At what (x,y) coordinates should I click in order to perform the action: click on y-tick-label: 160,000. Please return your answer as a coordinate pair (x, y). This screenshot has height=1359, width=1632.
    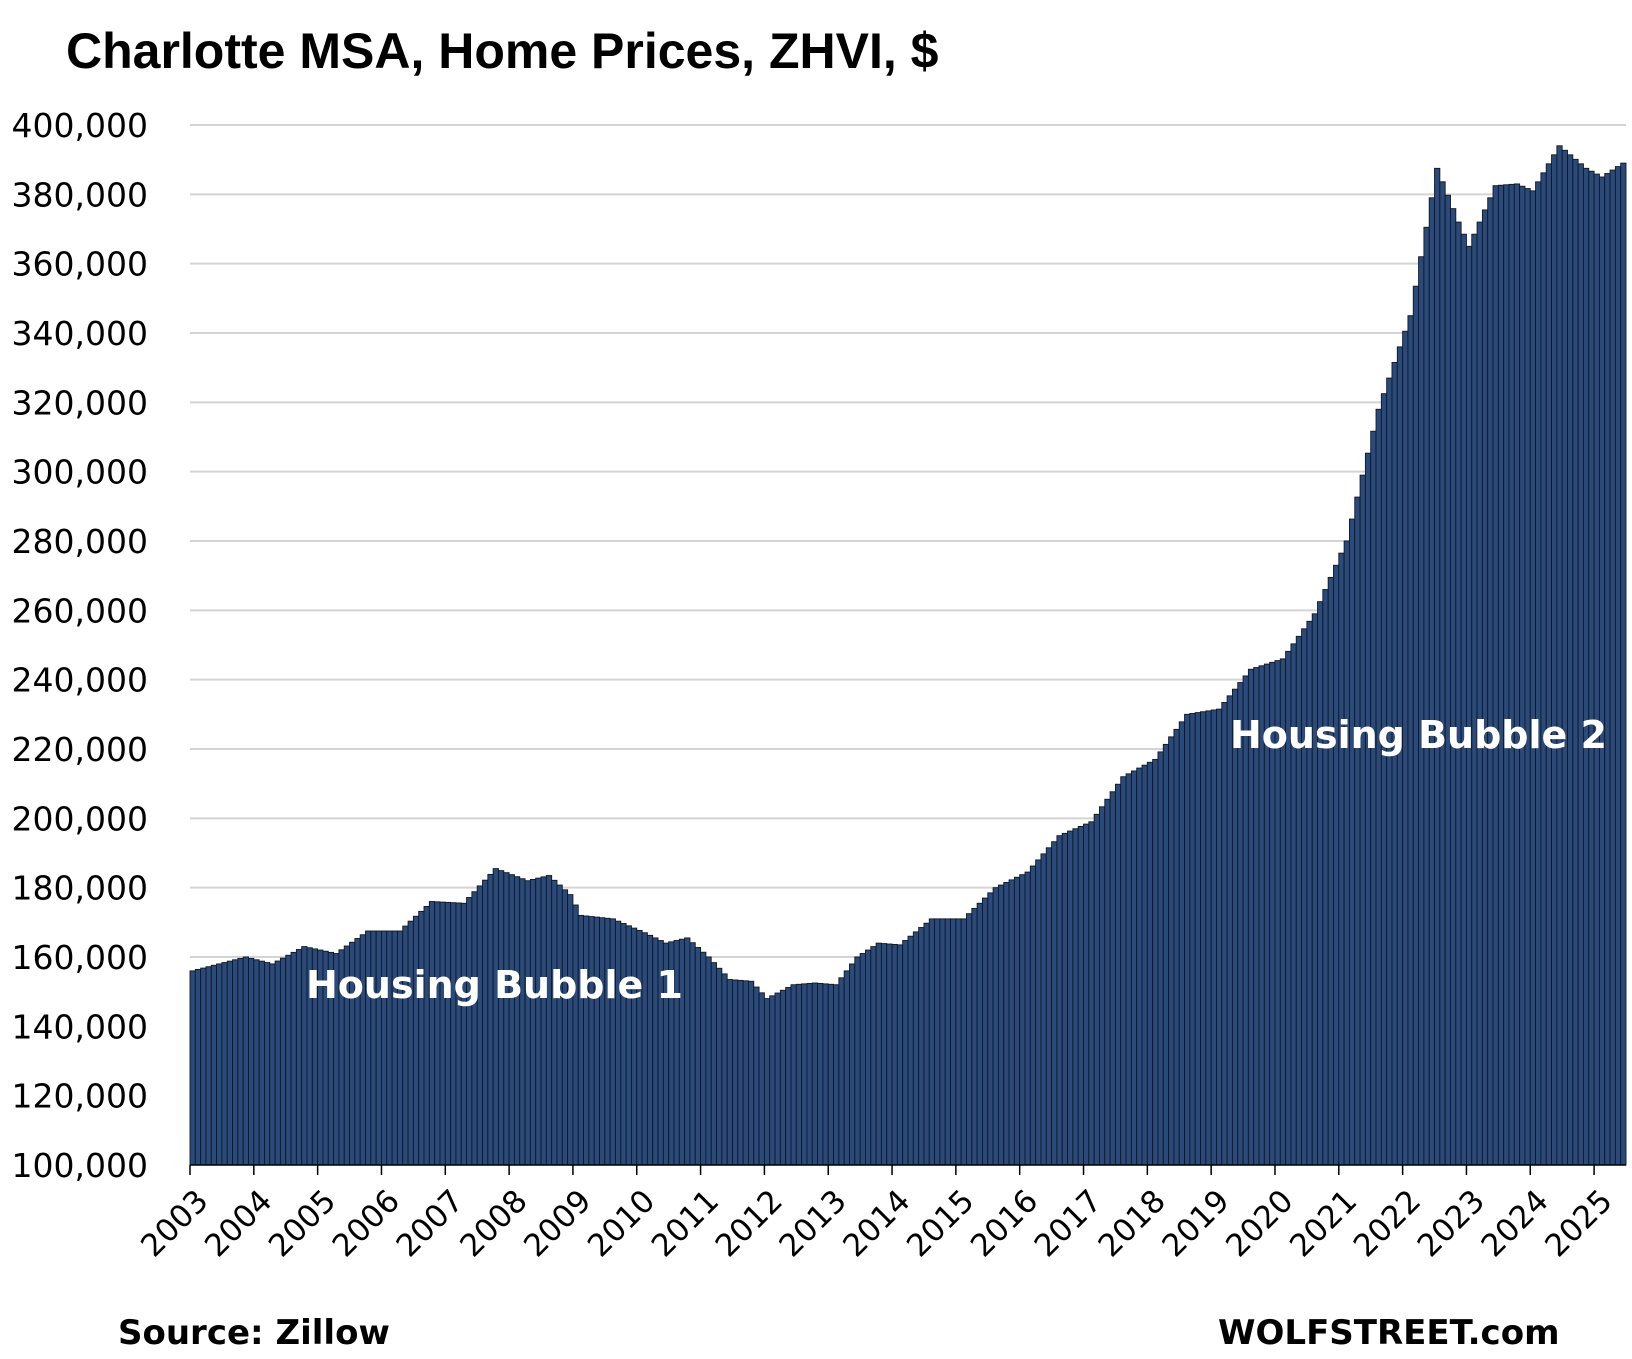
    Looking at the image, I should click on (80, 957).